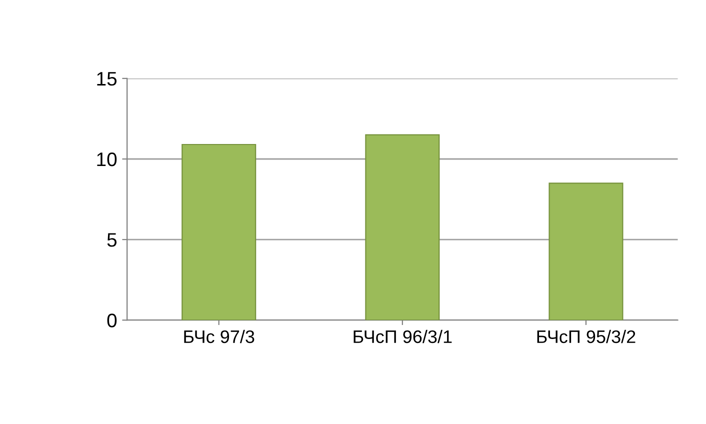  What do you see at coordinates (112, 240) in the screenshot?
I see `y-tick-label: 5` at bounding box center [112, 240].